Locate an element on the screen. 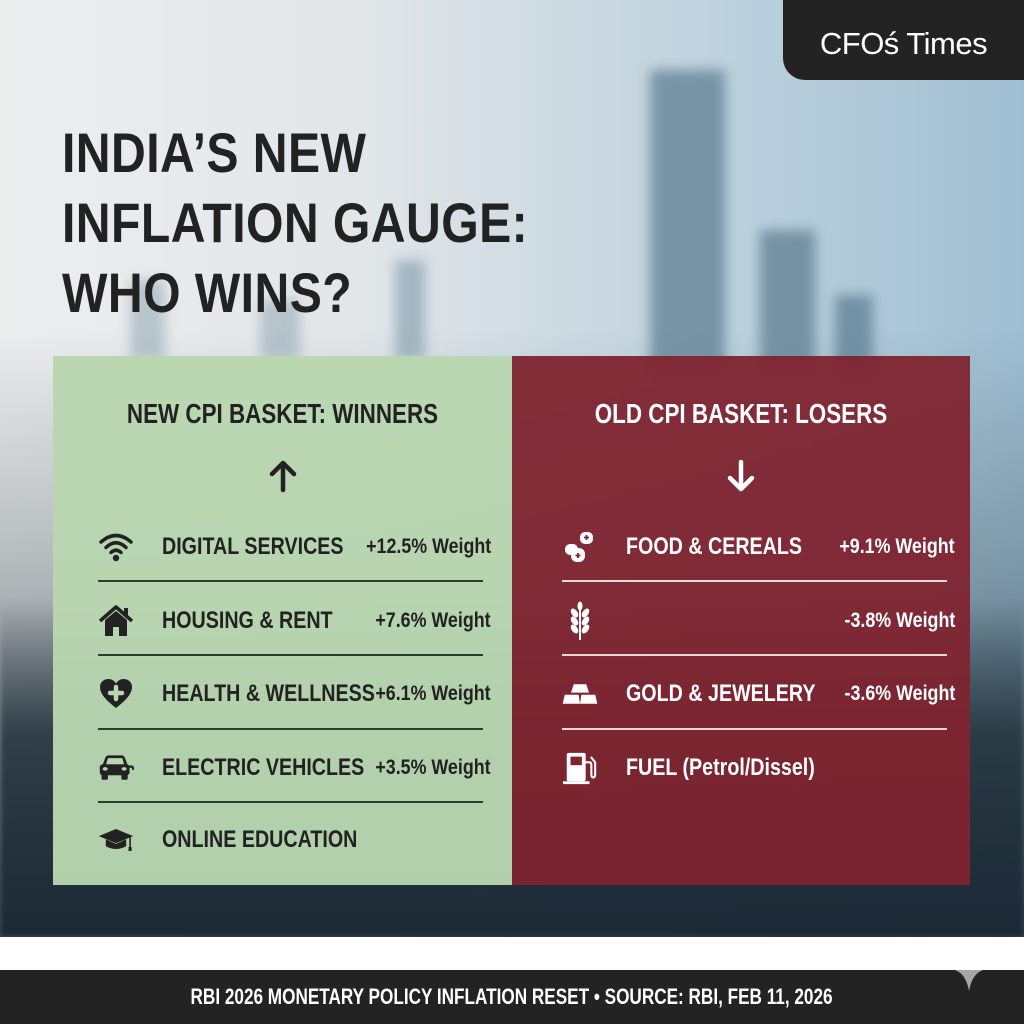 This screenshot has height=1024, width=1024. losers-row-wheat: -3.8% Weight is located at coordinates (758, 621).